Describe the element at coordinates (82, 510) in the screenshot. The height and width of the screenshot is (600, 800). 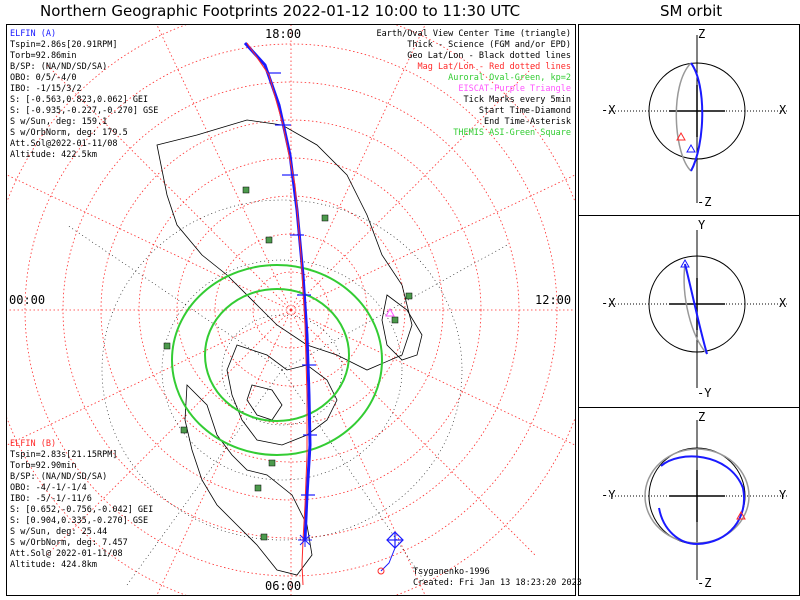
I see `elfin-b-line: S: [0.652,-0.756,-0.042] GEI` at that location.